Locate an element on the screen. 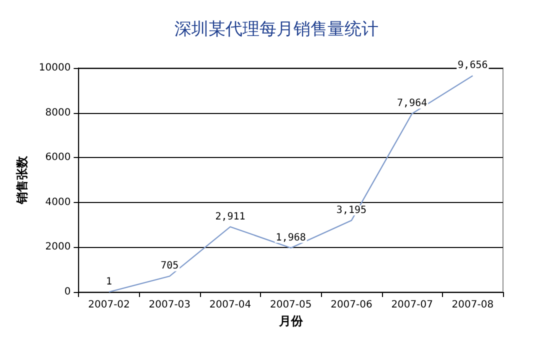 The height and width of the screenshot is (340, 553). y-tick-label: 8000 is located at coordinates (58, 112).